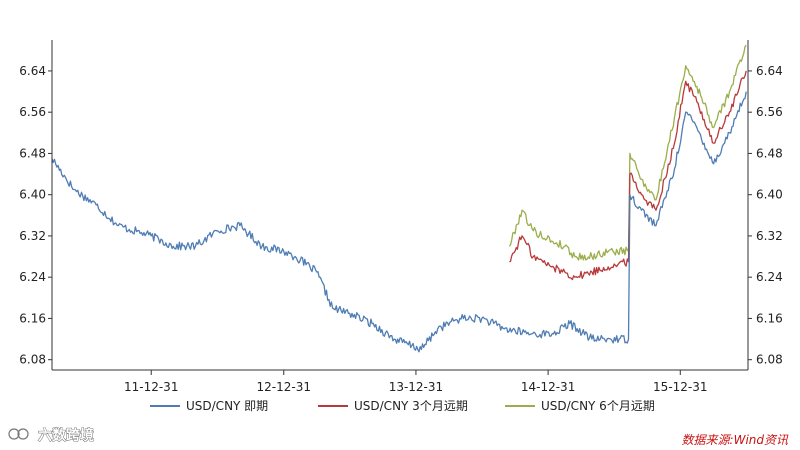 The width and height of the screenshot is (800, 450). I want to click on y-tick-label-right: 6.56, so click(769, 112).